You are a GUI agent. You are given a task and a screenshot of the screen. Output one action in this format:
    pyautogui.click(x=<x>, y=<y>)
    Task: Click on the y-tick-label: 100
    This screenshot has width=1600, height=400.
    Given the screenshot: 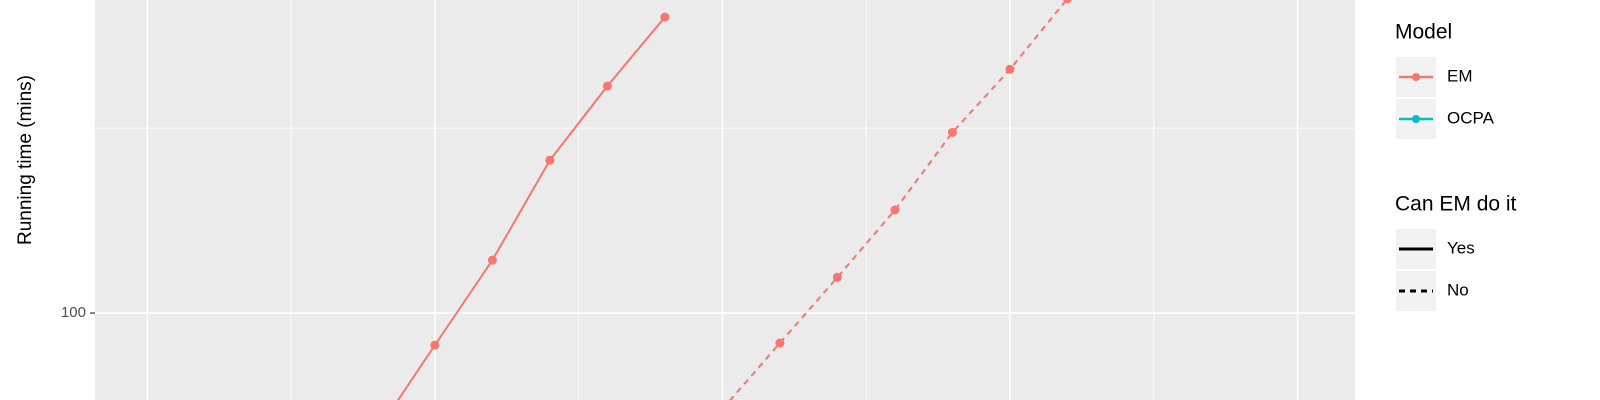 What is the action you would take?
    pyautogui.click(x=73, y=312)
    